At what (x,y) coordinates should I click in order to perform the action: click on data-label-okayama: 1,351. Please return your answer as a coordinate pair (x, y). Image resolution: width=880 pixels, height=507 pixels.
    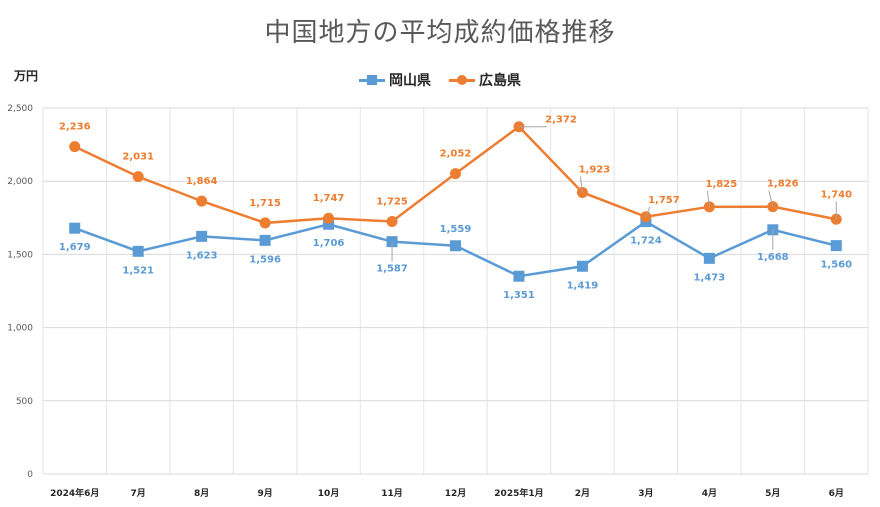
    Looking at the image, I should click on (519, 295).